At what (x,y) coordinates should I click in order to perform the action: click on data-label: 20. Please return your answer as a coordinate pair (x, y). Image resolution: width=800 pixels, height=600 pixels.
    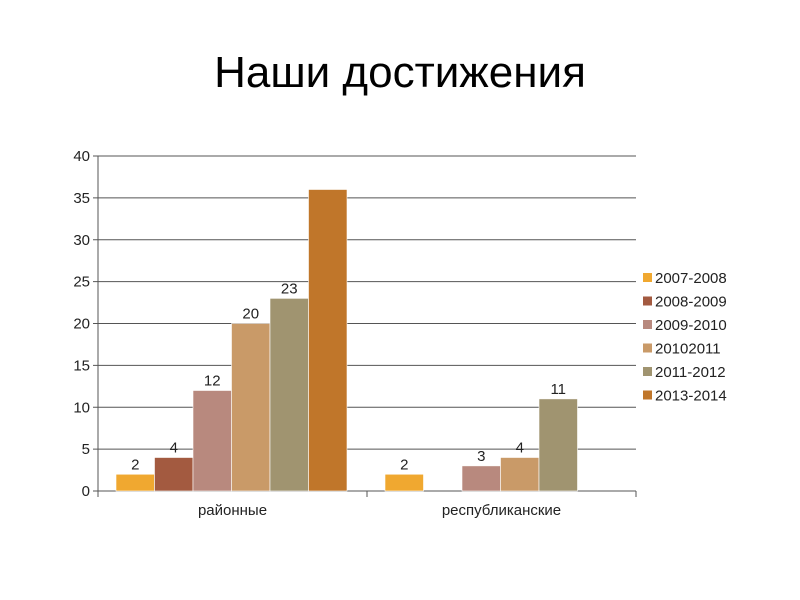
    Looking at the image, I should click on (250, 314).